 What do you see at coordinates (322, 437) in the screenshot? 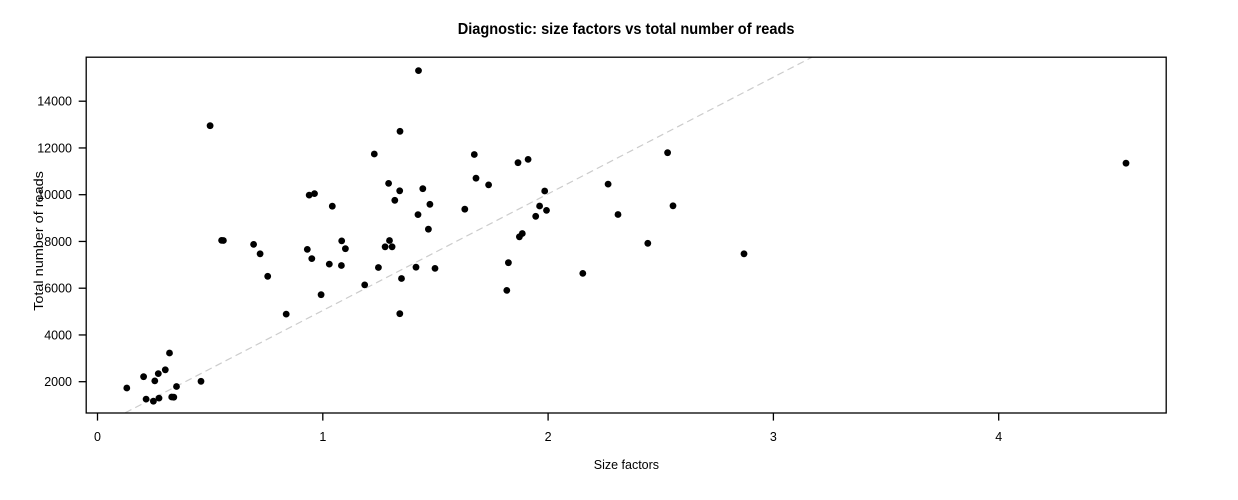
I see `svg-text: 1` at bounding box center [322, 437].